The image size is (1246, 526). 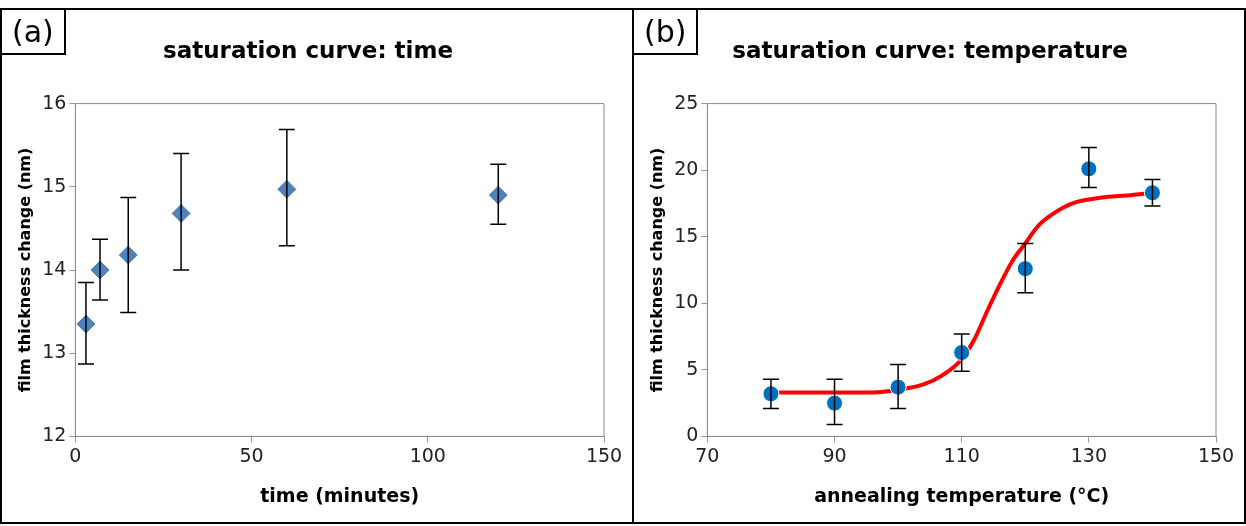 What do you see at coordinates (692, 367) in the screenshot?
I see `y-tick-label: 5` at bounding box center [692, 367].